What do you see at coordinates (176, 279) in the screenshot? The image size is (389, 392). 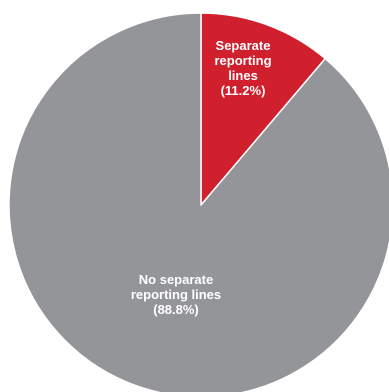 I see `pie-slice-label-line: No separate` at bounding box center [176, 279].